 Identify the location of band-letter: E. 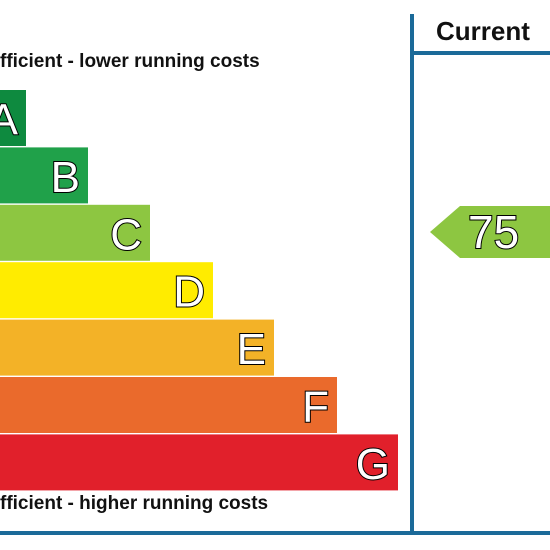
(251, 349).